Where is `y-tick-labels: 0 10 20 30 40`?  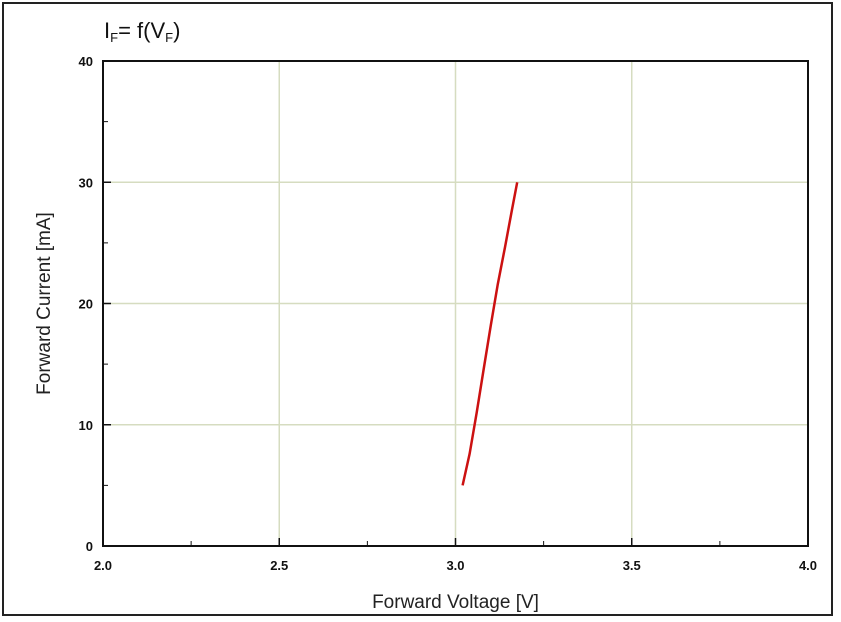
y-tick-labels: 0 10 20 30 40 is located at coordinates (86, 304).